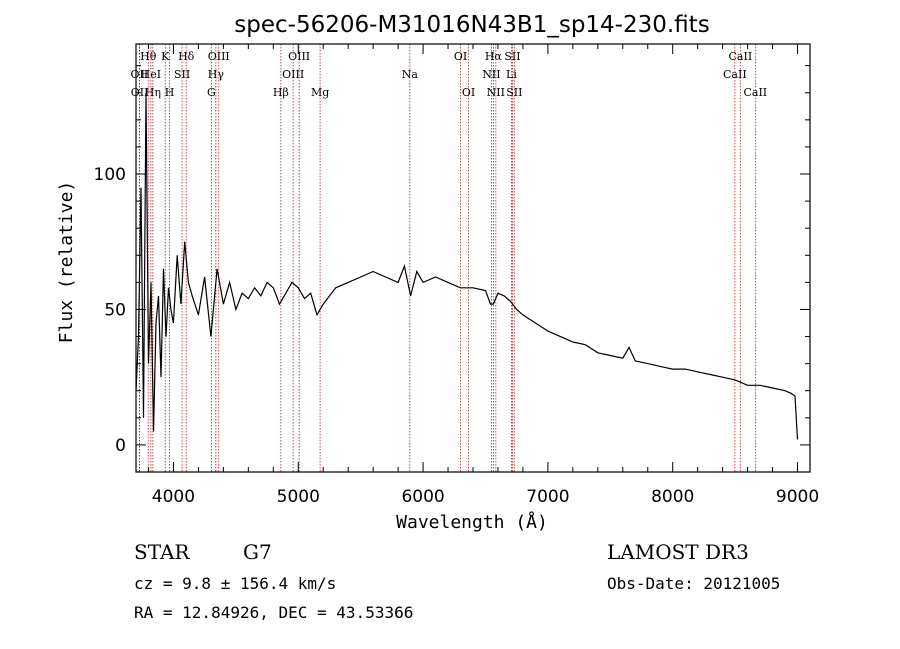 The image size is (900, 649). Describe the element at coordinates (162, 552) in the screenshot. I see `object-class: STAR` at that location.